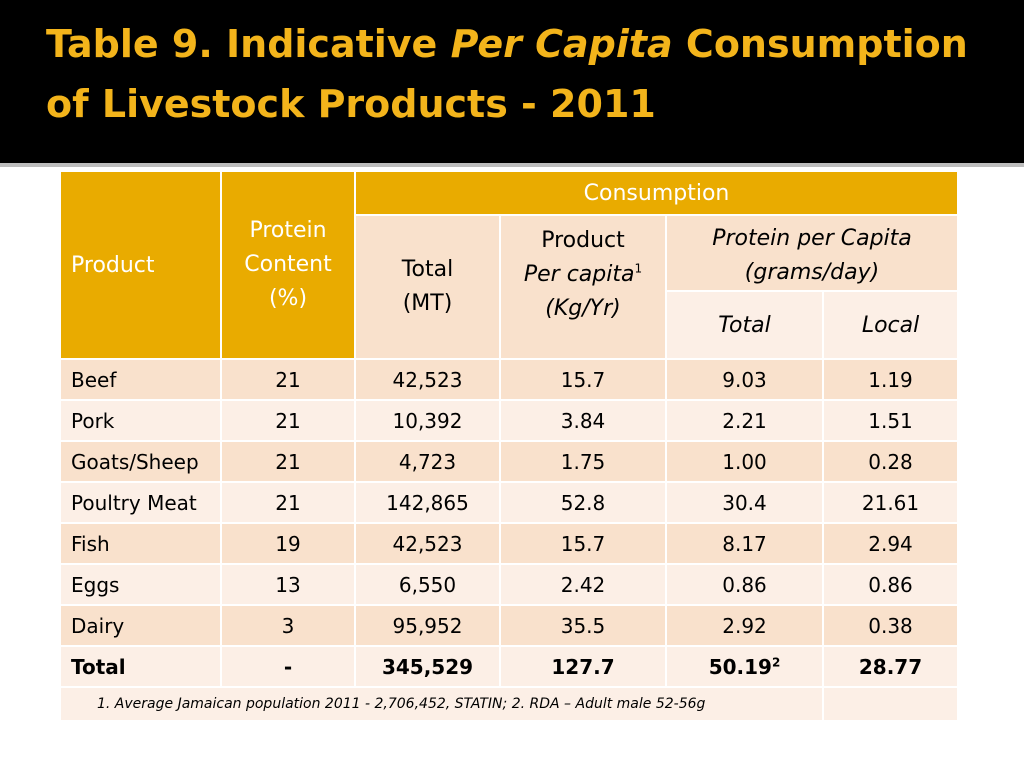  I want to click on table-row: Pork 21 10,392 3.84 2.21 1.51, so click(509, 420).